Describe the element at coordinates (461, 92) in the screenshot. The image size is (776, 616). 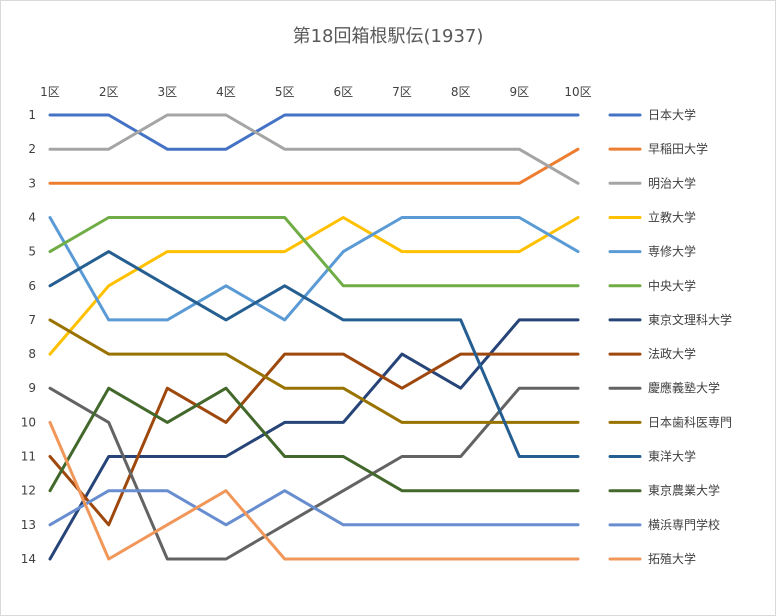
I see `x-tick-label: 8区` at that location.